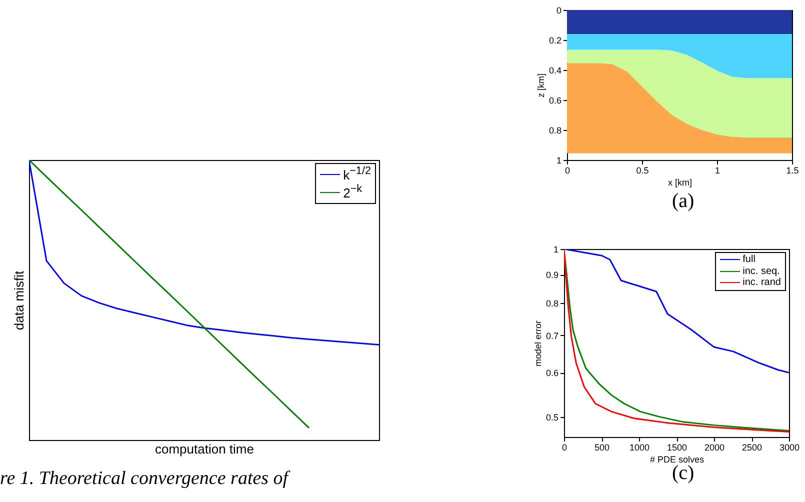 The image size is (805, 502). Describe the element at coordinates (752, 447) in the screenshot. I see `x-tick-label: 2500` at that location.